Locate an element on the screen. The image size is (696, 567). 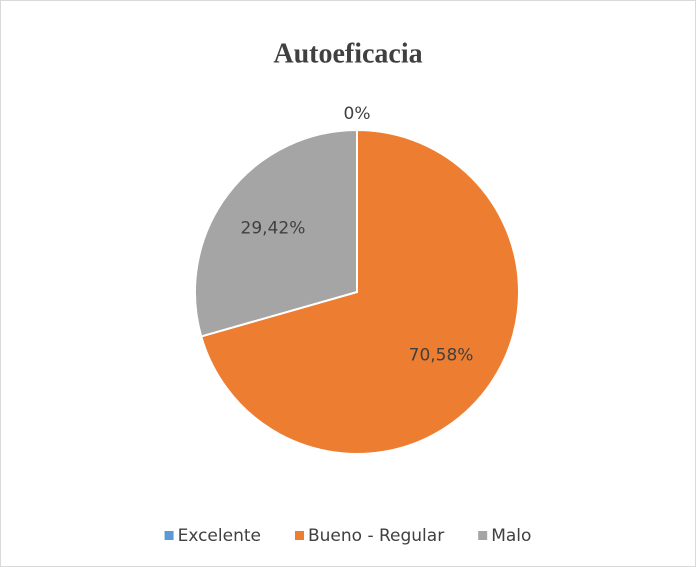
data-label: 29,42% is located at coordinates (273, 229).